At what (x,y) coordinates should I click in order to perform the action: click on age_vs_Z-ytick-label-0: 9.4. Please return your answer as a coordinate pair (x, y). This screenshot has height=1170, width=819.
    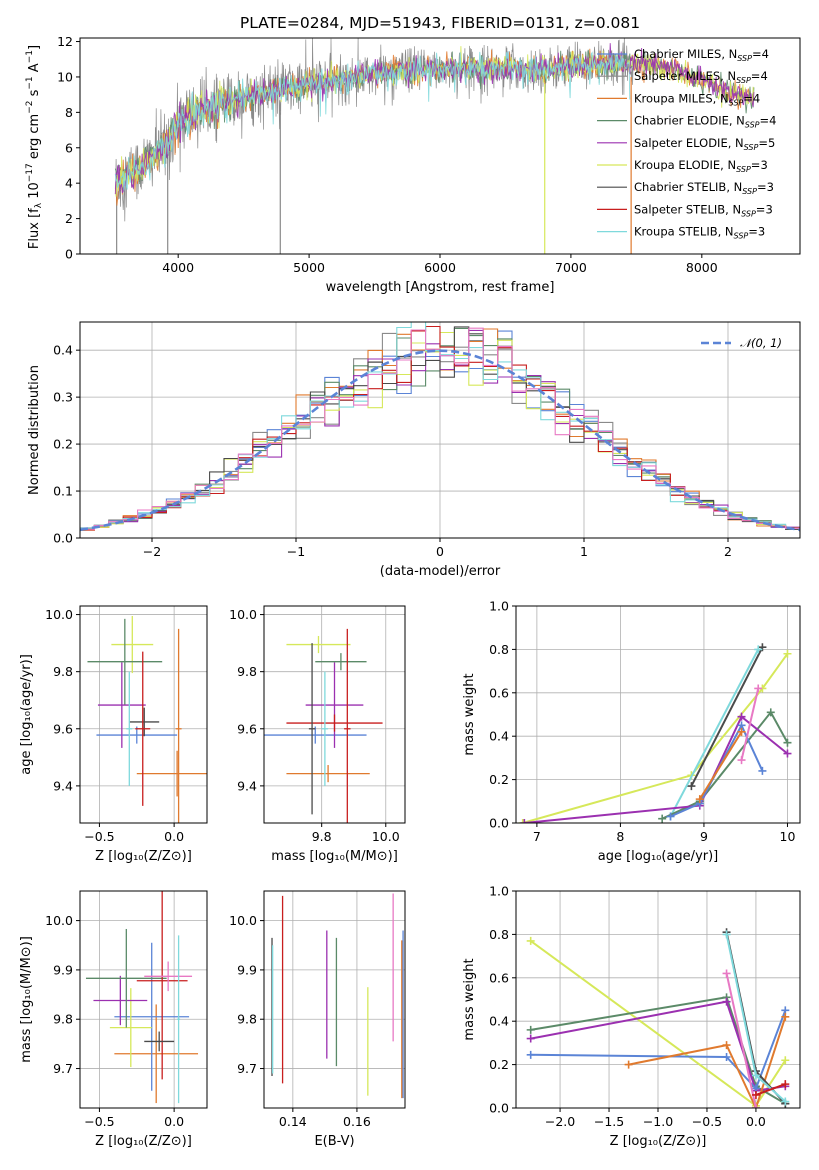
    Looking at the image, I should click on (63, 785).